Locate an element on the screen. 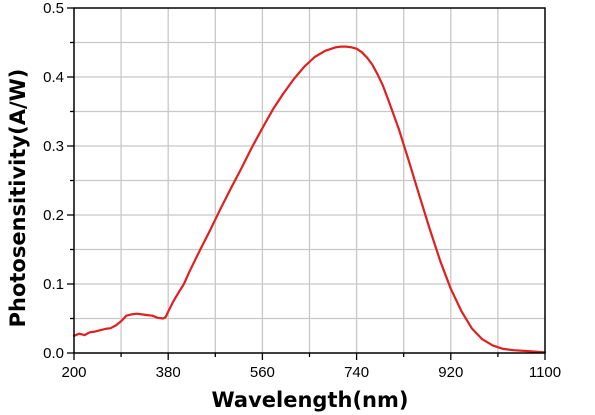 This screenshot has height=415, width=595. x-axis-label: Wavelength(nm) is located at coordinates (310, 400).